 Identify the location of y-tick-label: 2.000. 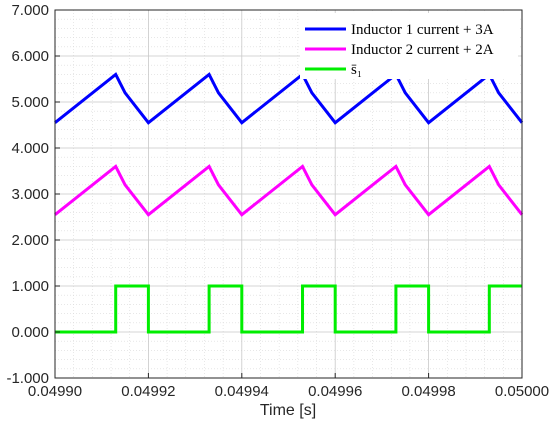
(30, 240).